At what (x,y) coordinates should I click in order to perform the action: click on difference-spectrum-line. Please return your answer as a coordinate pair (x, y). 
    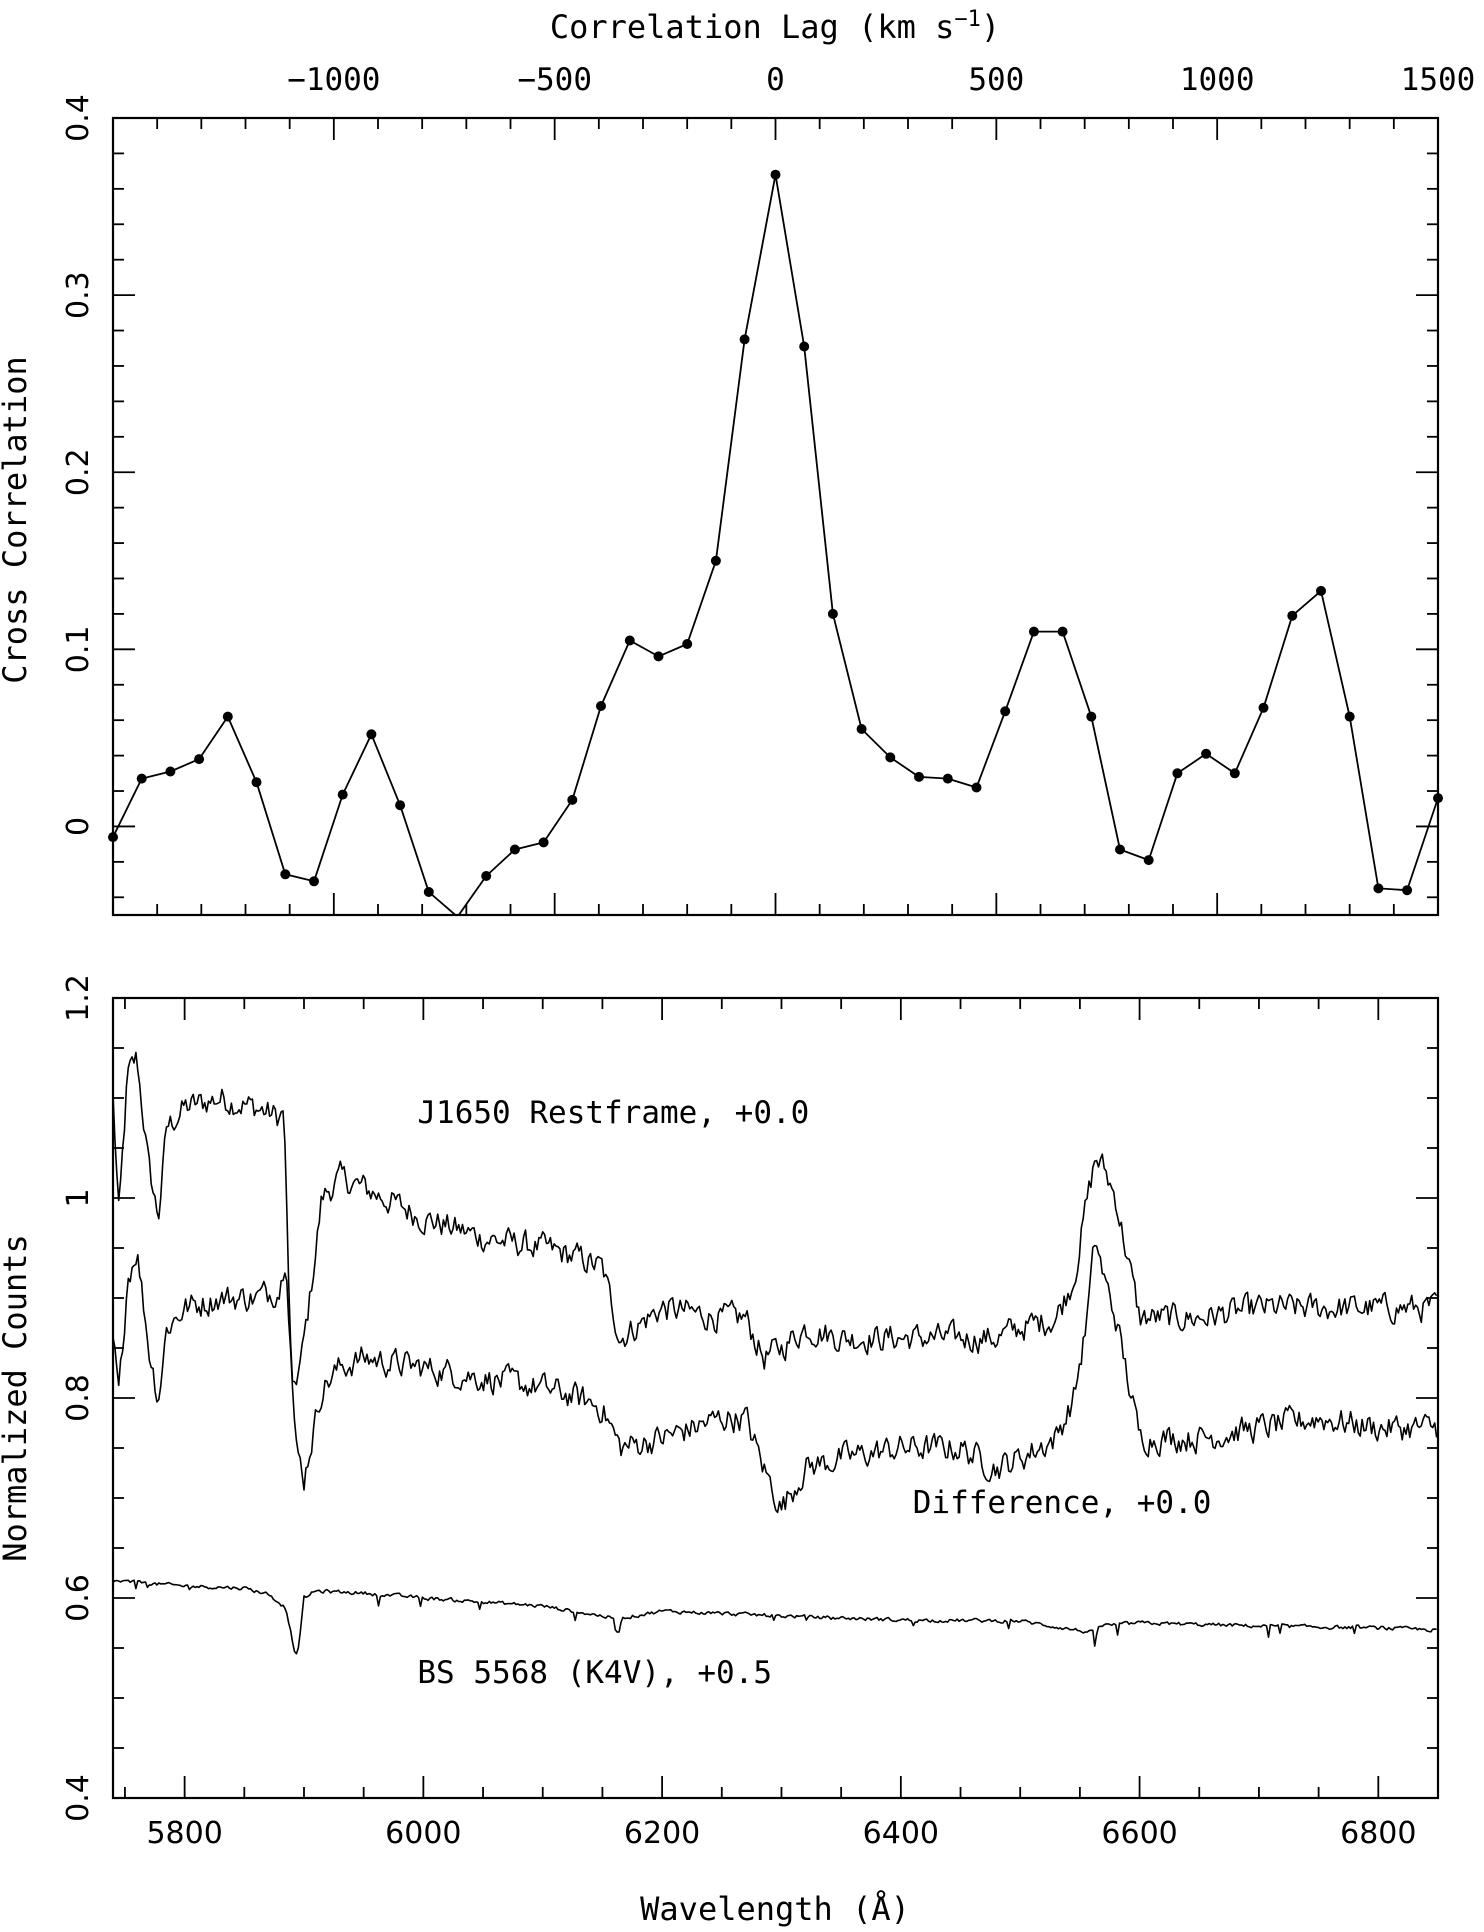
    Looking at the image, I should click on (775, 1379).